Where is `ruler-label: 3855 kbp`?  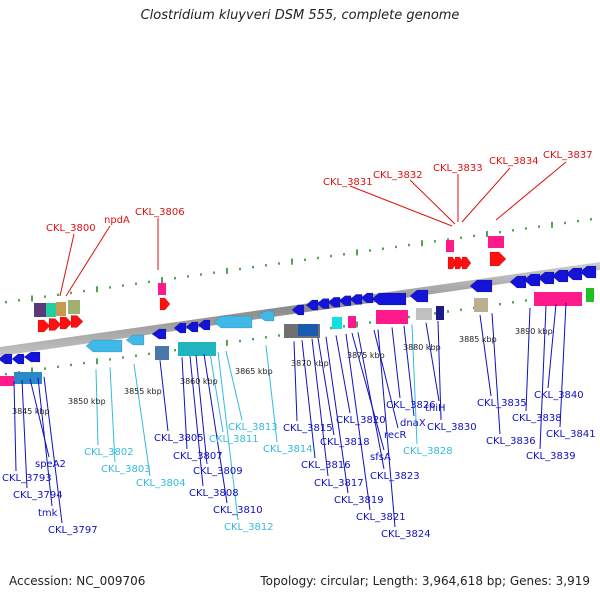
ruler-label: 3855 kbp is located at coordinates (143, 391).